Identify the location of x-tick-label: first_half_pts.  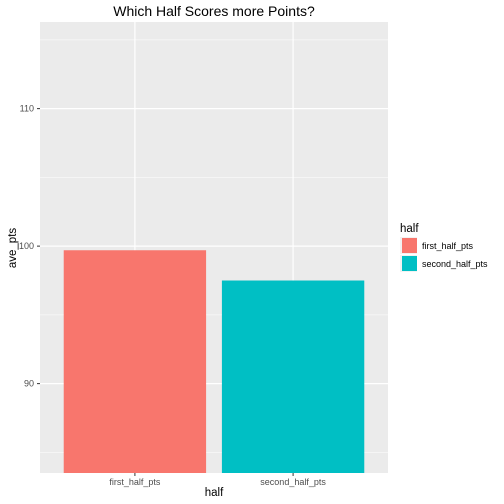
(135, 482).